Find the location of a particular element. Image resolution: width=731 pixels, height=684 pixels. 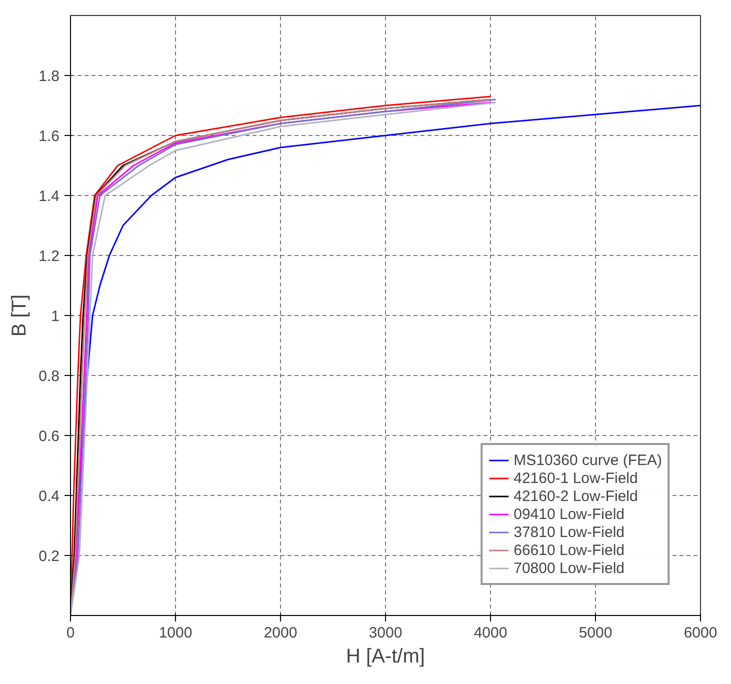

legend-label: MS10360 curve (FEA) is located at coordinates (588, 460).